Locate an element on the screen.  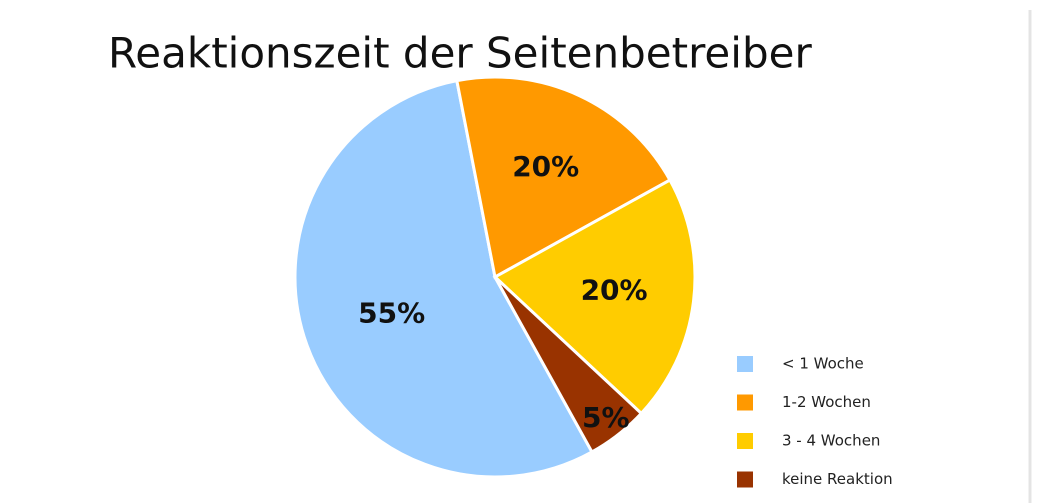
legend-label: keine Reaktion is located at coordinates (837, 479).